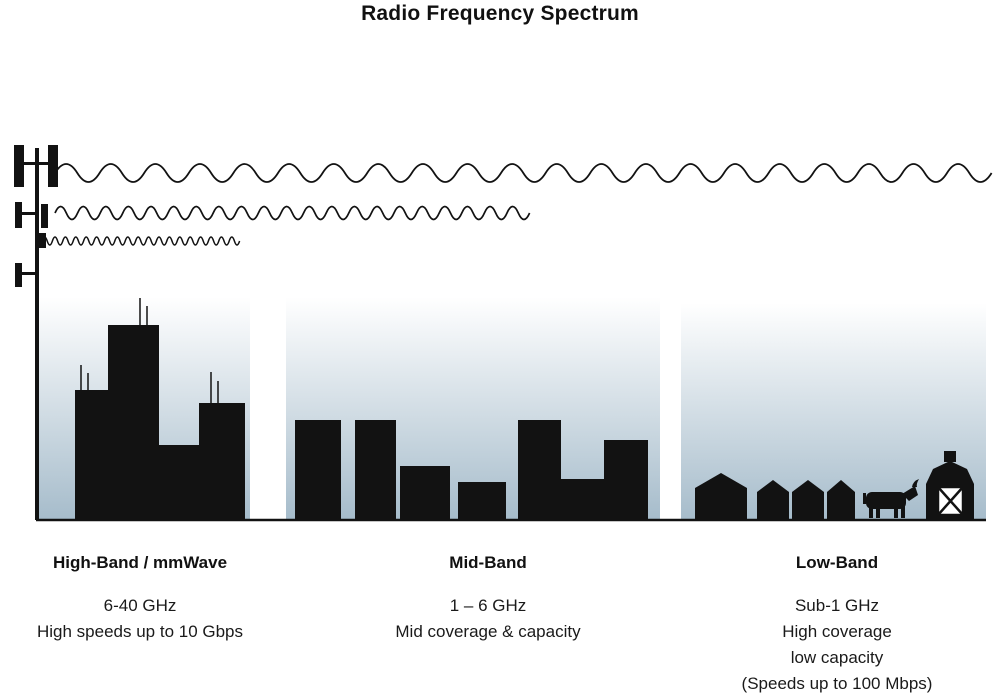  What do you see at coordinates (140, 562) in the screenshot?
I see `band-name: High-Band / mmWave` at bounding box center [140, 562].